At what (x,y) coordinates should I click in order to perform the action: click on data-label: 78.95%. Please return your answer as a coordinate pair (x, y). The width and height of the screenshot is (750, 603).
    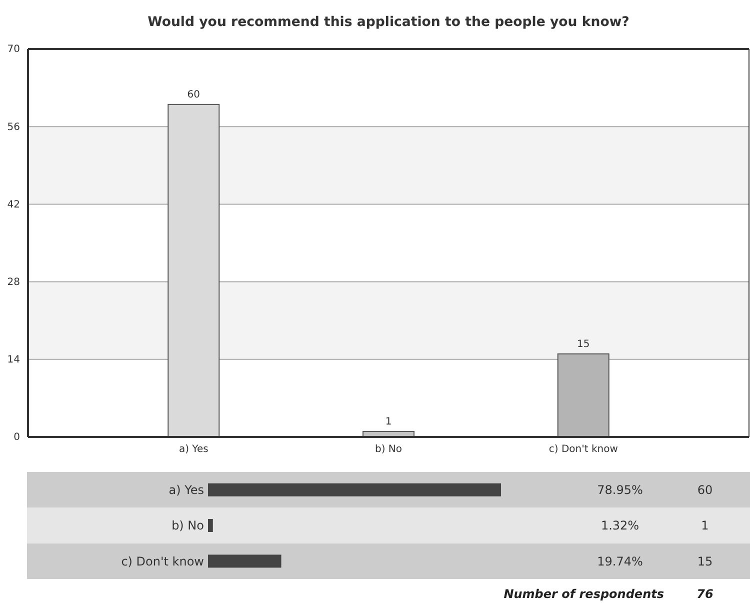
    Looking at the image, I should click on (620, 490).